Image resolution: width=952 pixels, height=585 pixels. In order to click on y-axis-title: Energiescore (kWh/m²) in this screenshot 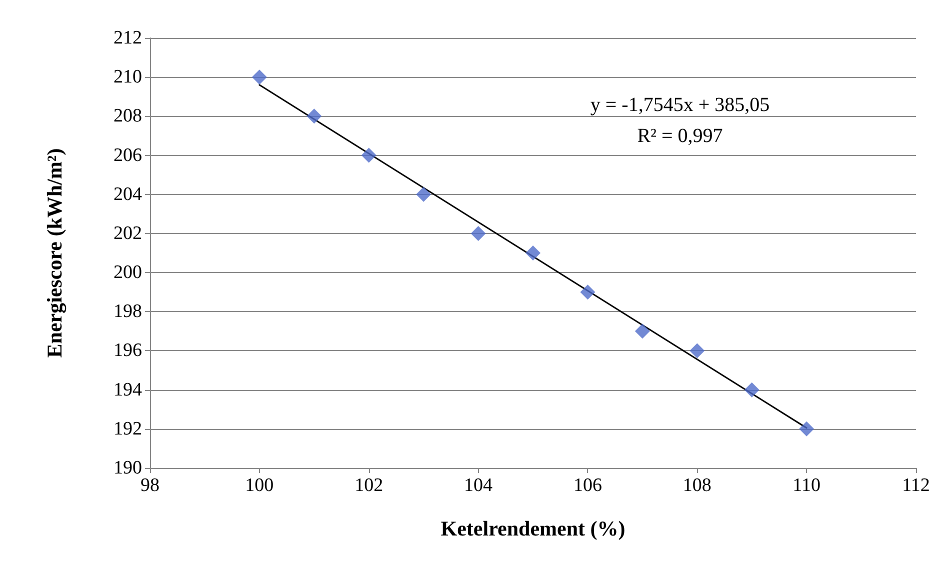, I will do `click(54, 253)`.